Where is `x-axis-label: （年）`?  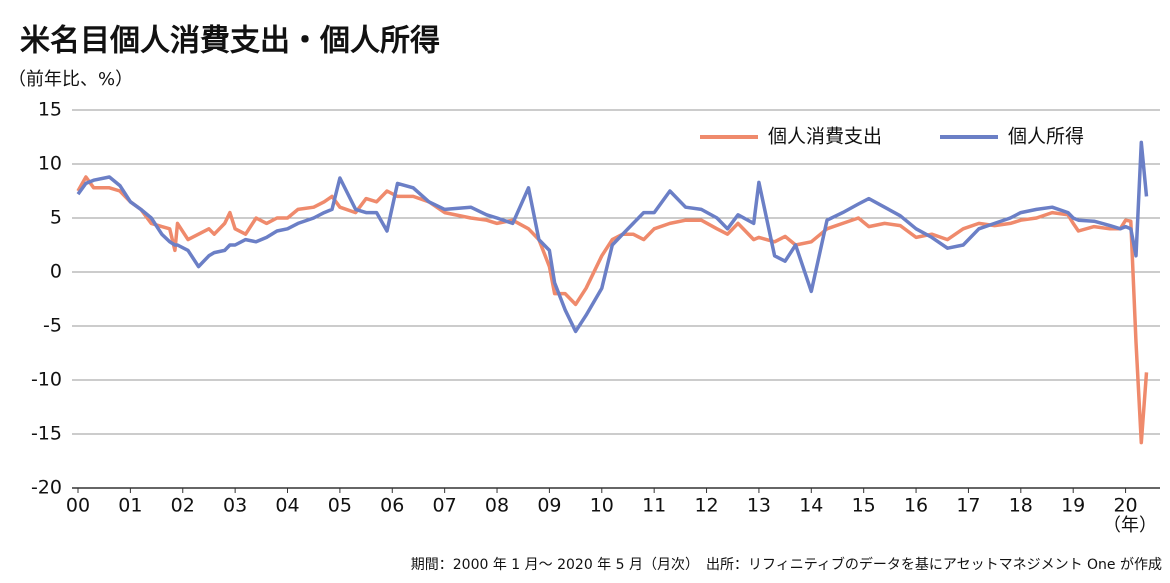 x-axis-label: （年） is located at coordinates (1130, 525).